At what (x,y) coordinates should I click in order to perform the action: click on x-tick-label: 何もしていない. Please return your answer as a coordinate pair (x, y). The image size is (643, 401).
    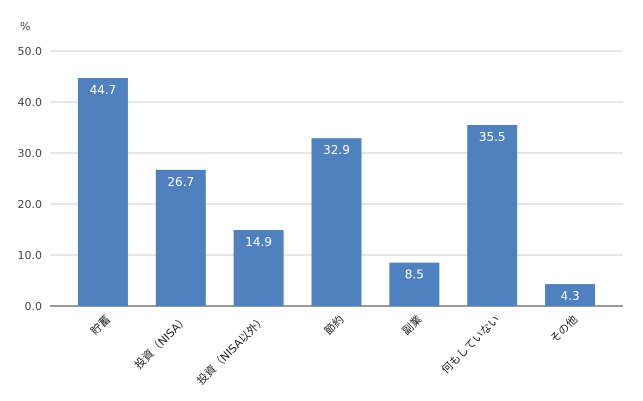
    Looking at the image, I should click on (470, 344).